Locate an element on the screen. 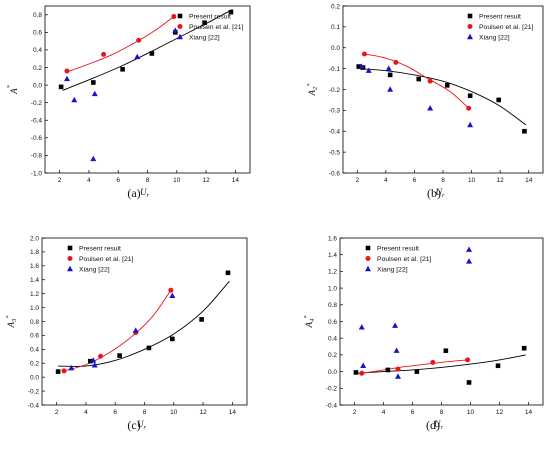 The image size is (550, 463). y-axis-label: A2* is located at coordinates (312, 90).